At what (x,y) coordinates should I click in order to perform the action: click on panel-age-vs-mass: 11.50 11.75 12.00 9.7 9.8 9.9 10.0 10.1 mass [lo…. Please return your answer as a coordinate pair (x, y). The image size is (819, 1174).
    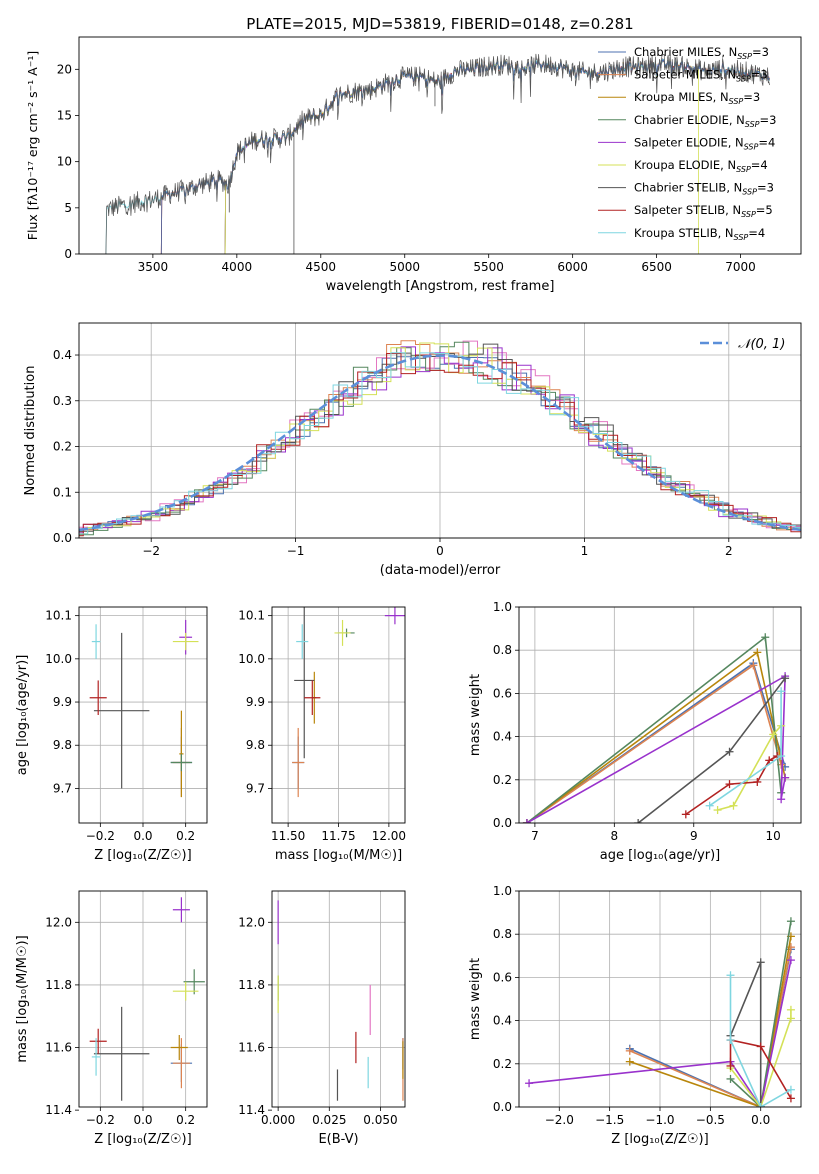
    Looking at the image, I should click on (322, 734).